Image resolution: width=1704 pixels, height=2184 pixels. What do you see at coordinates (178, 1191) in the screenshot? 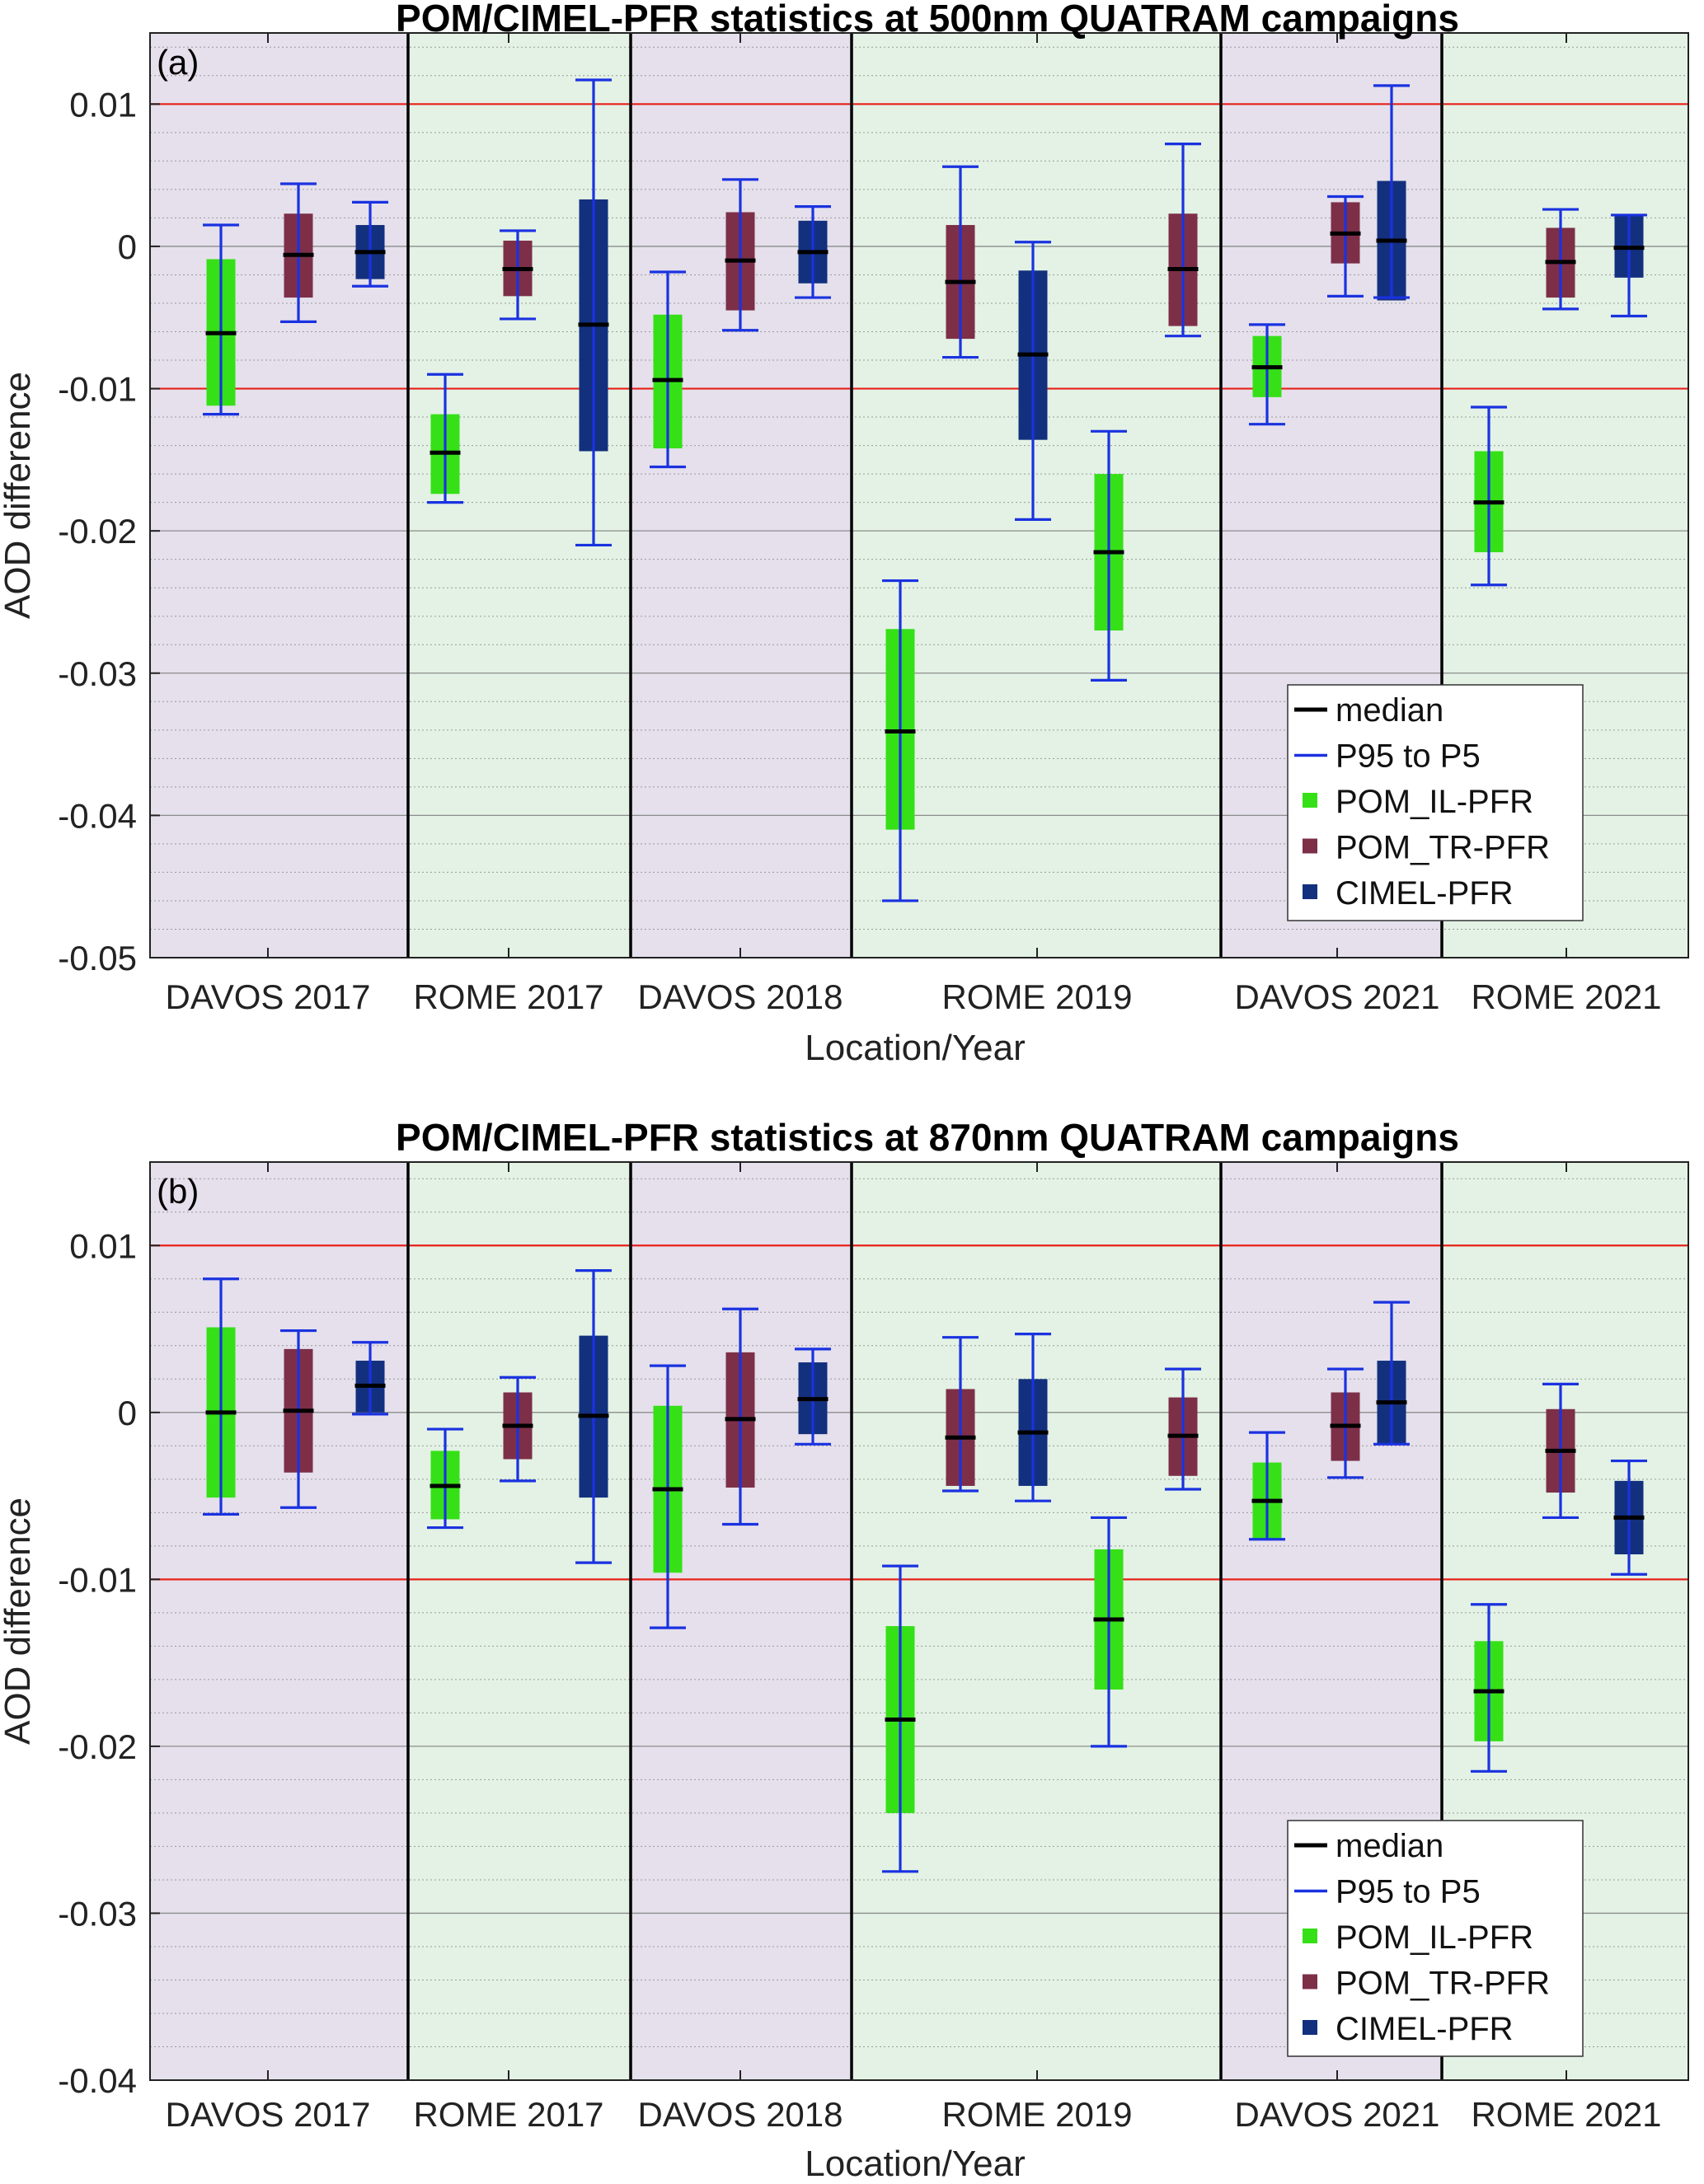
I see `panel-label: (b)` at bounding box center [178, 1191].